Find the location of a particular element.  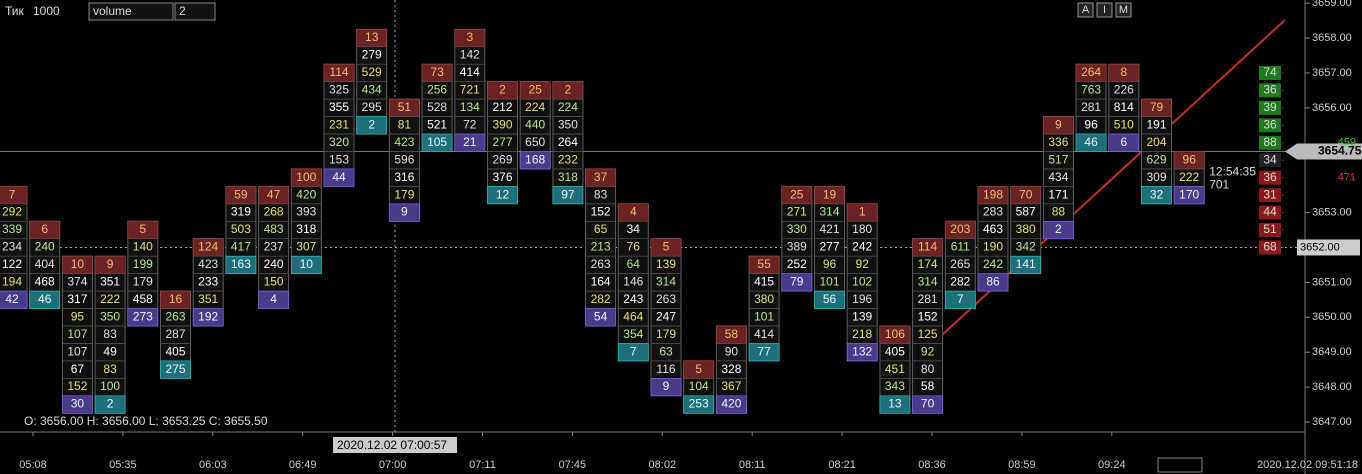

toolbar-button-label: I is located at coordinates (1104, 10).